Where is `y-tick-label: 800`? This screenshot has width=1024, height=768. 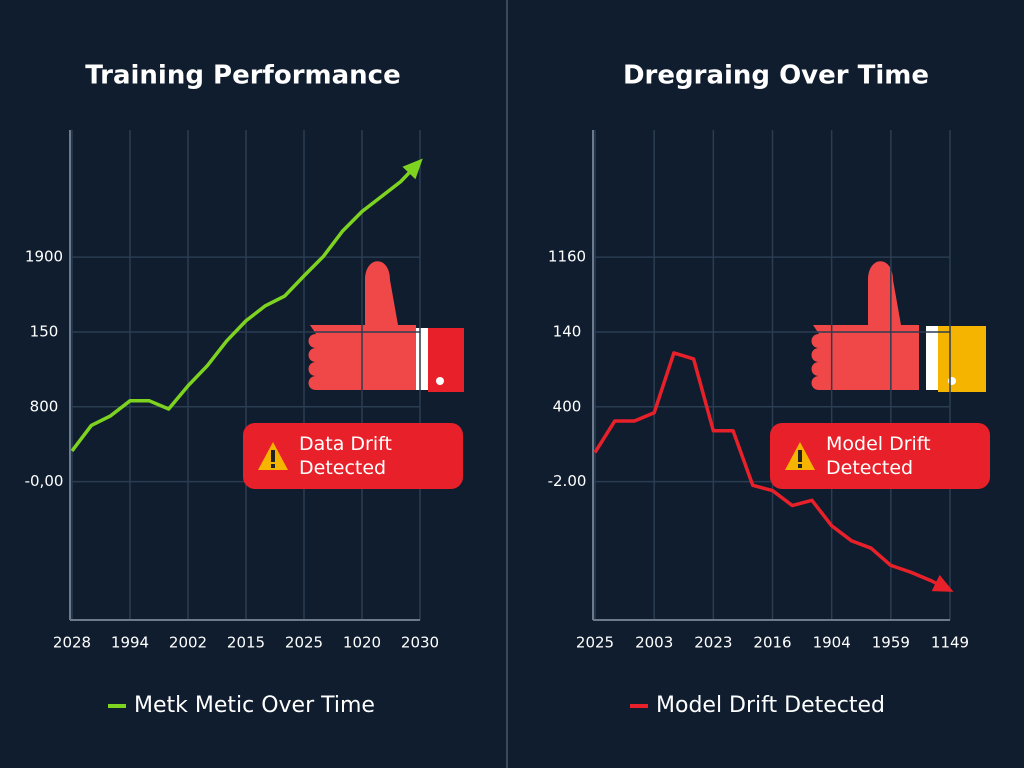 y-tick-label: 800 is located at coordinates (44, 406).